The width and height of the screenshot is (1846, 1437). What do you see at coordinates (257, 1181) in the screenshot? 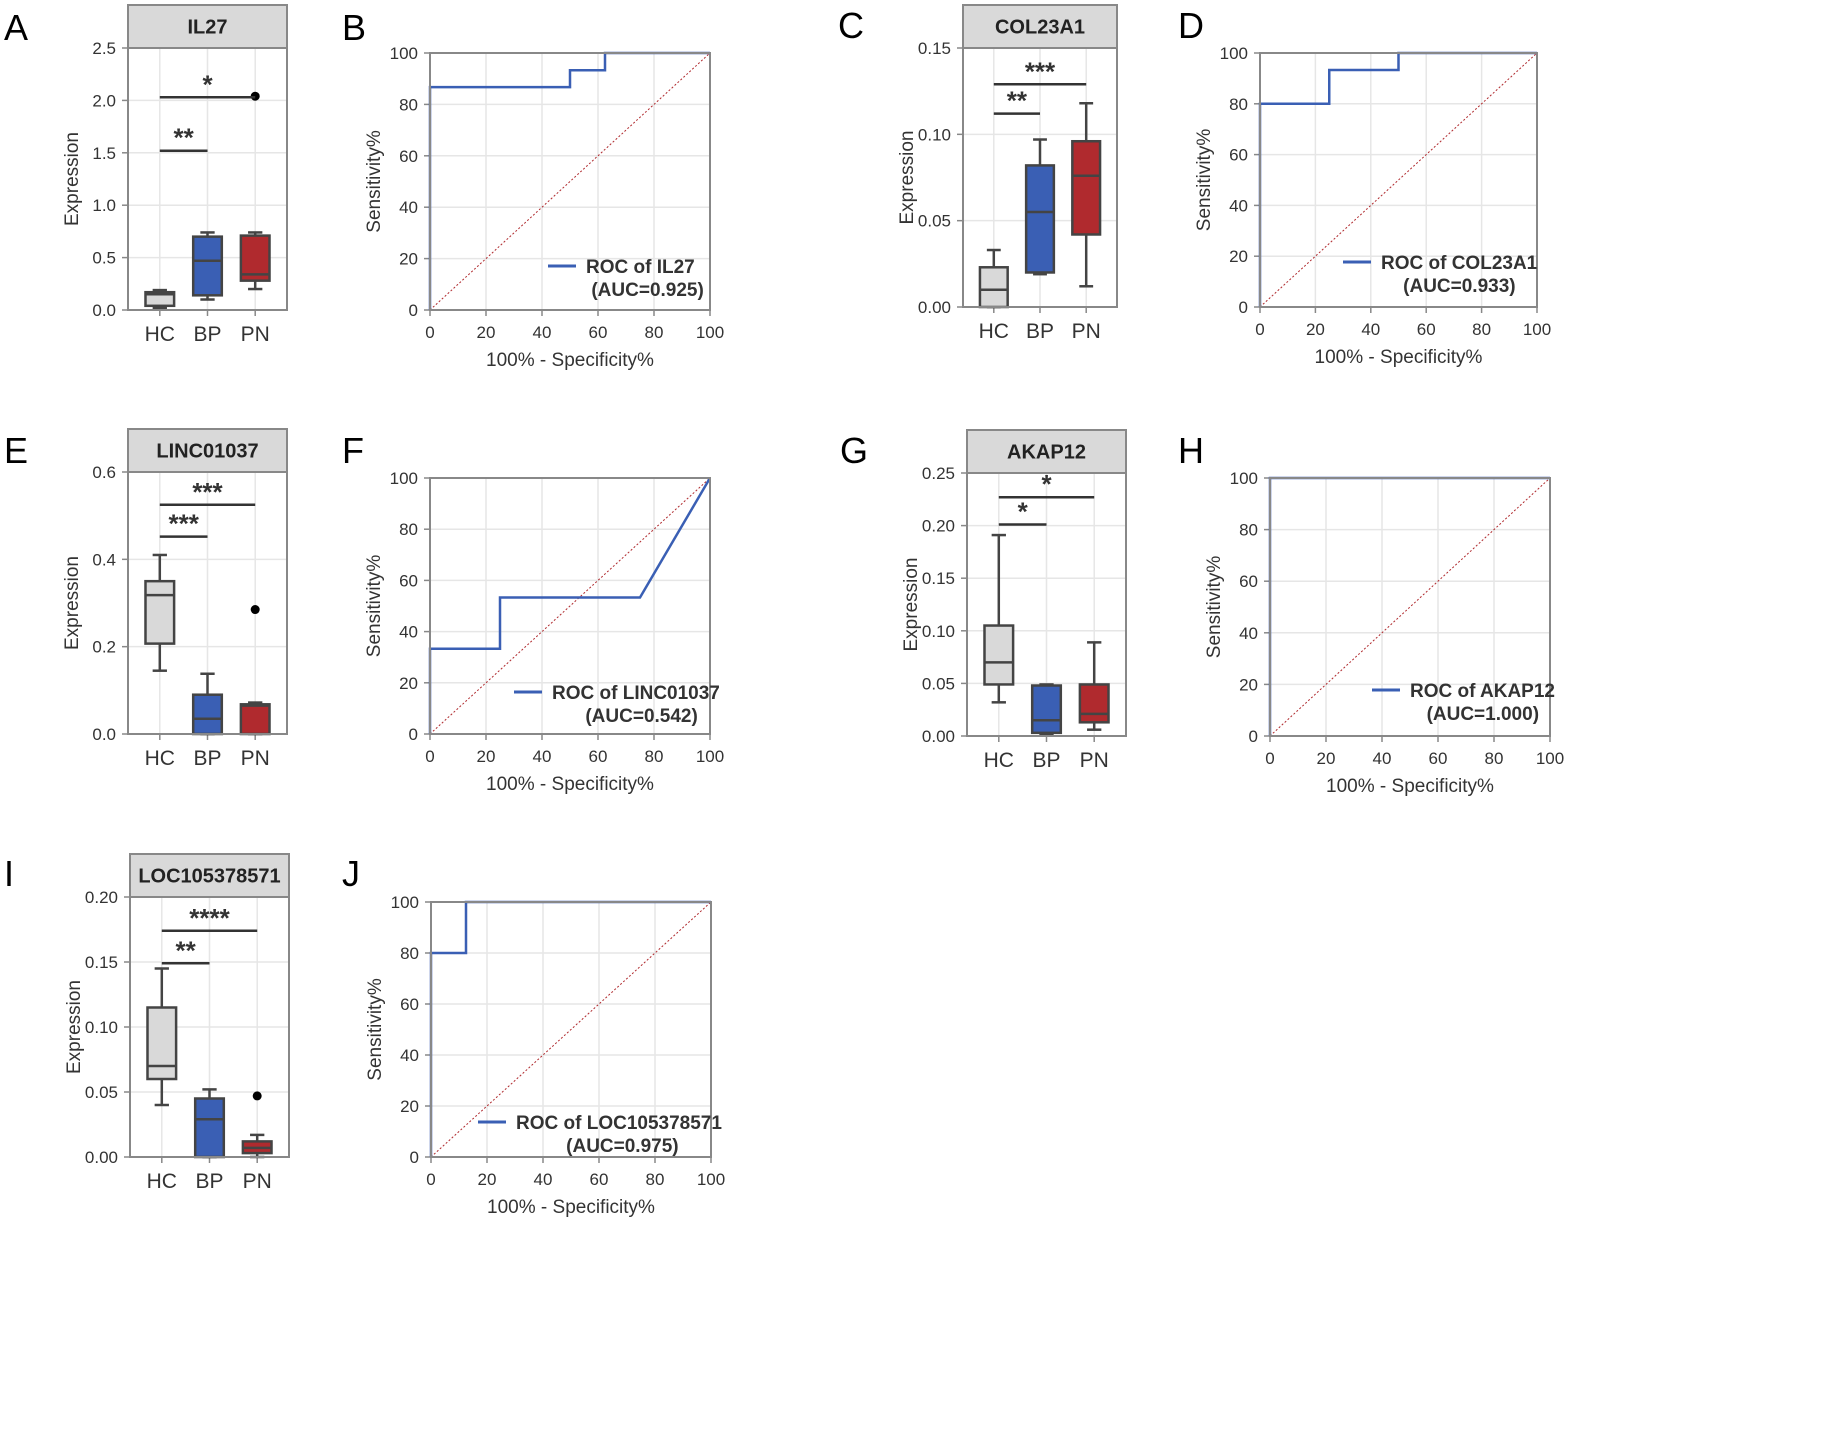
I see `x-tick-label: PN` at bounding box center [257, 1181].